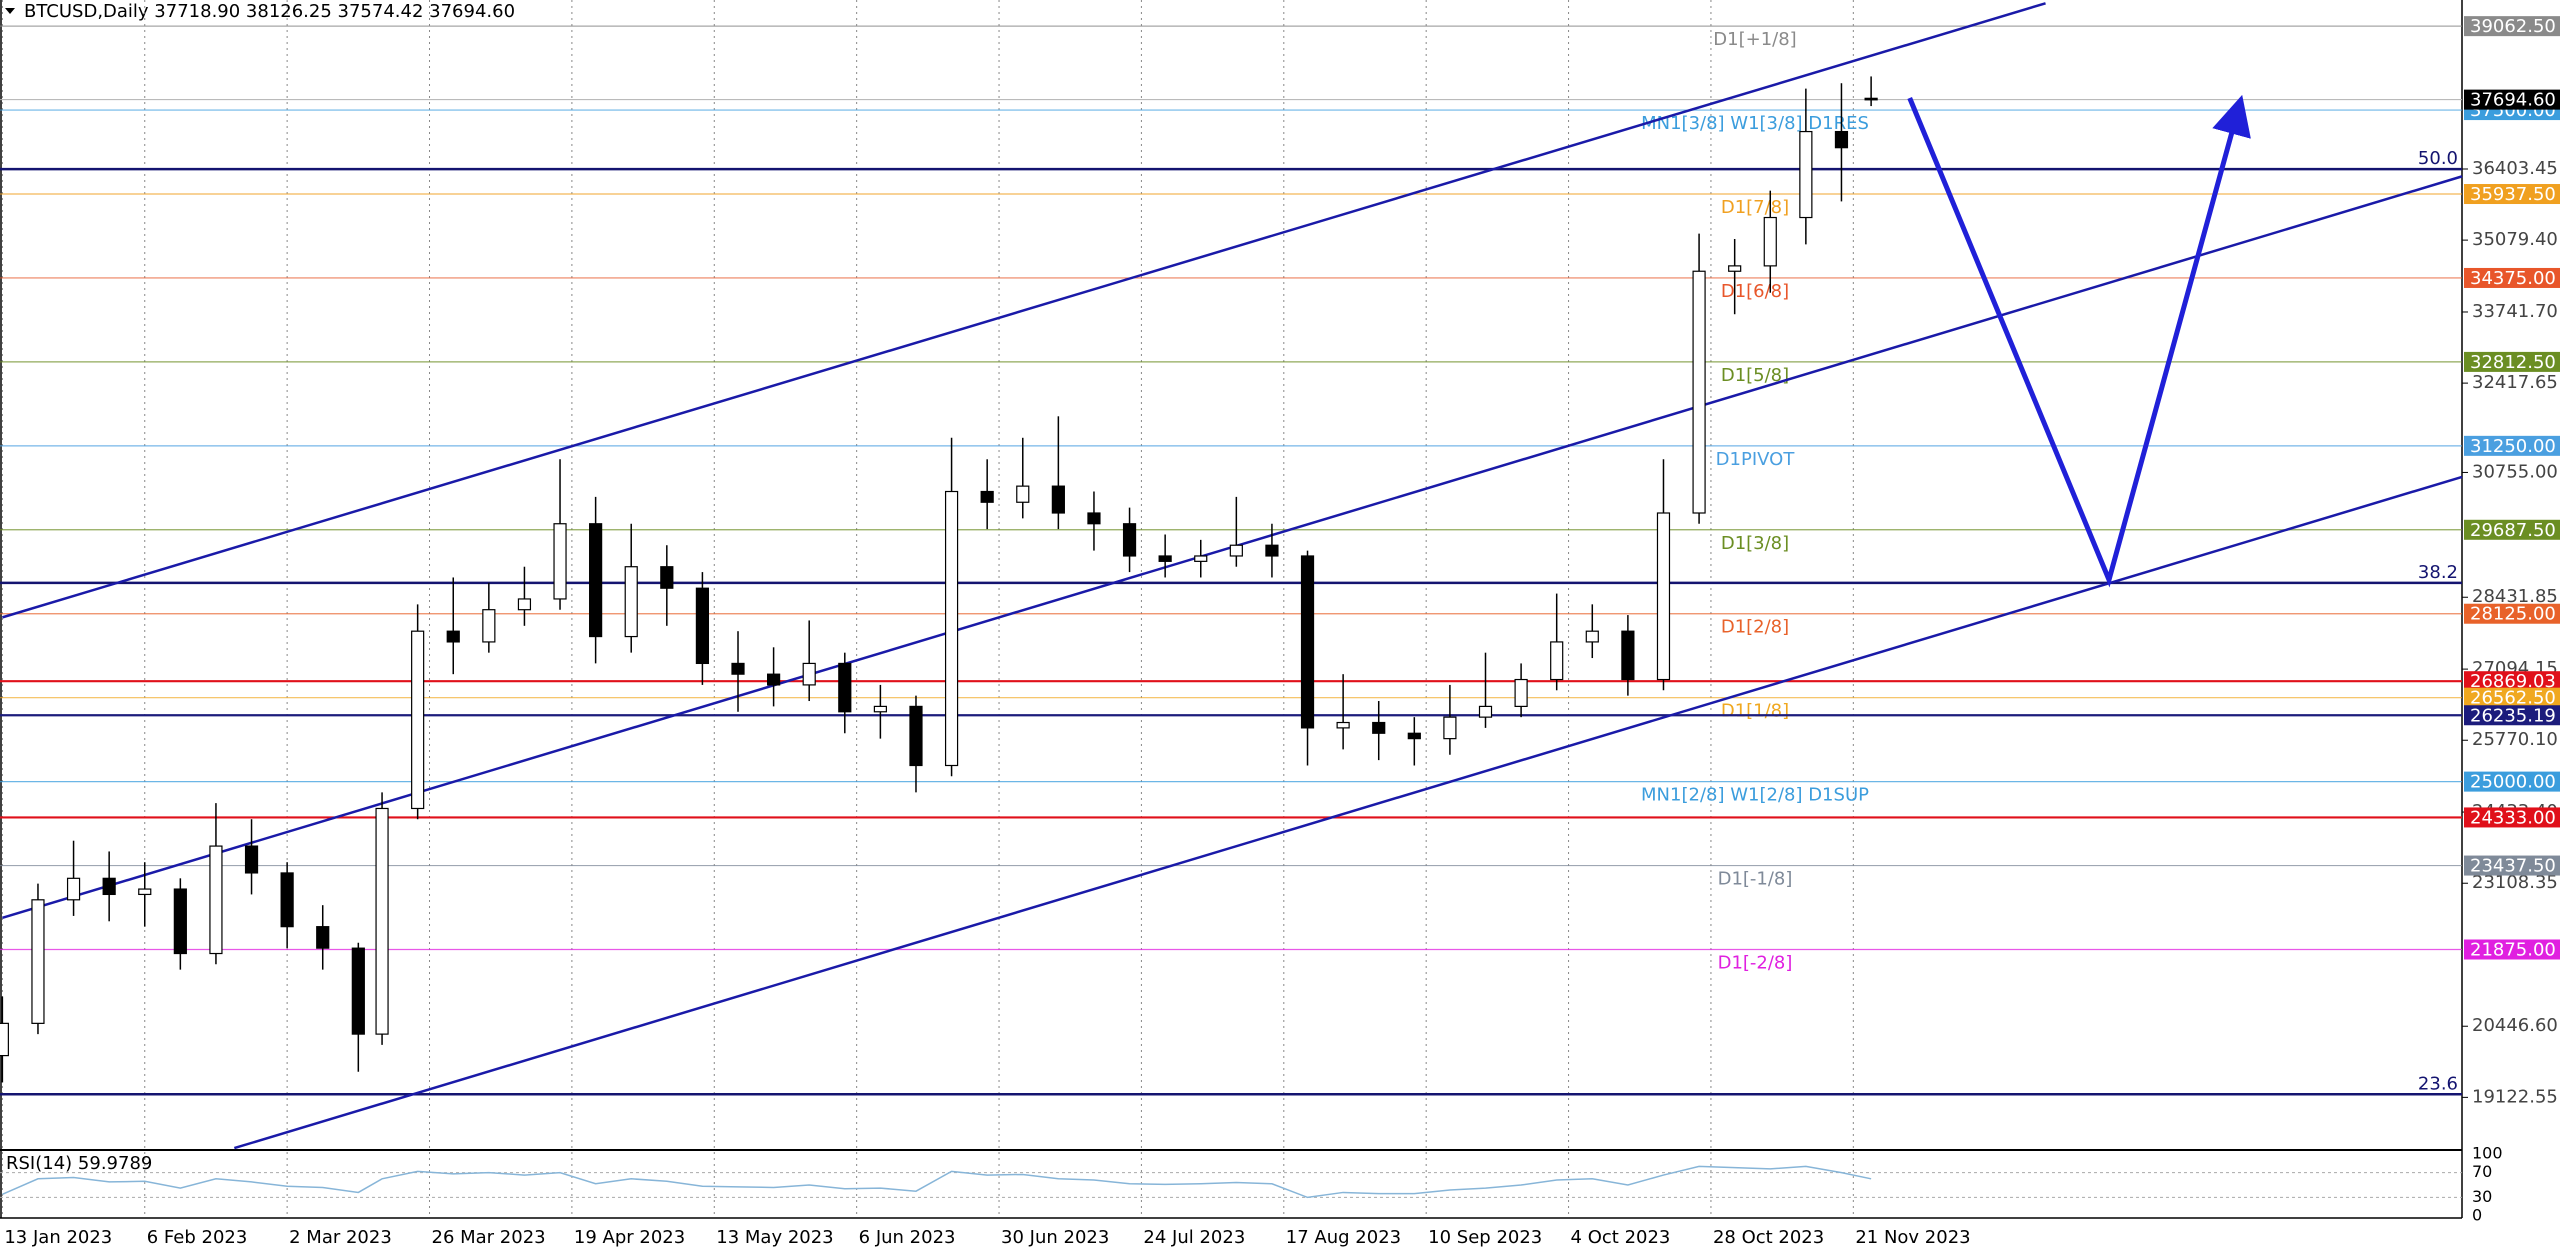 The width and height of the screenshot is (2560, 1252). What do you see at coordinates (1755, 711) in the screenshot?
I see `level-label: D1[1/8]` at bounding box center [1755, 711].